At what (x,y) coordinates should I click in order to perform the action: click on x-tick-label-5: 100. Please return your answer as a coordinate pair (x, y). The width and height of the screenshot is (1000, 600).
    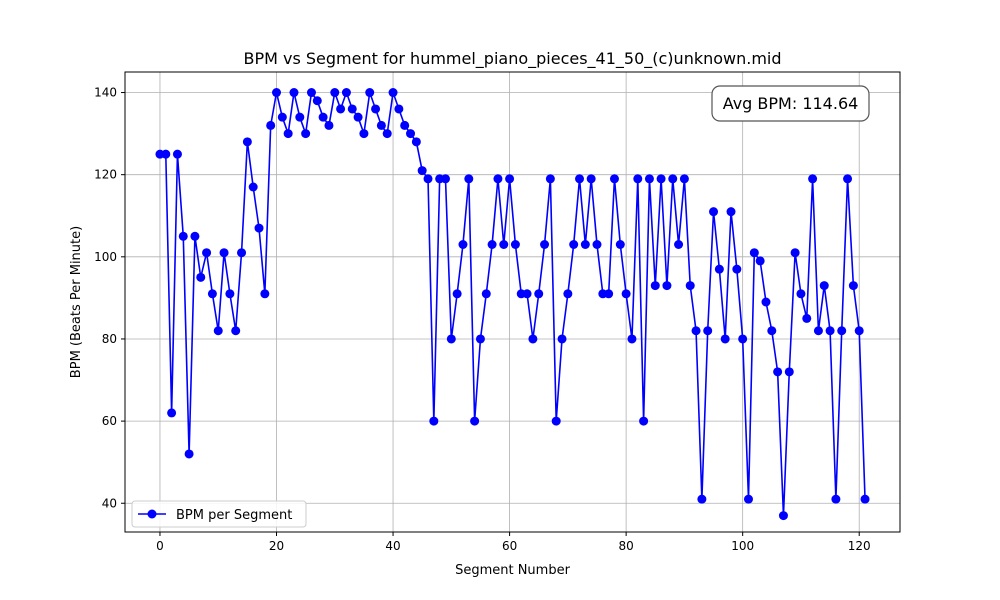
    Looking at the image, I should click on (742, 546).